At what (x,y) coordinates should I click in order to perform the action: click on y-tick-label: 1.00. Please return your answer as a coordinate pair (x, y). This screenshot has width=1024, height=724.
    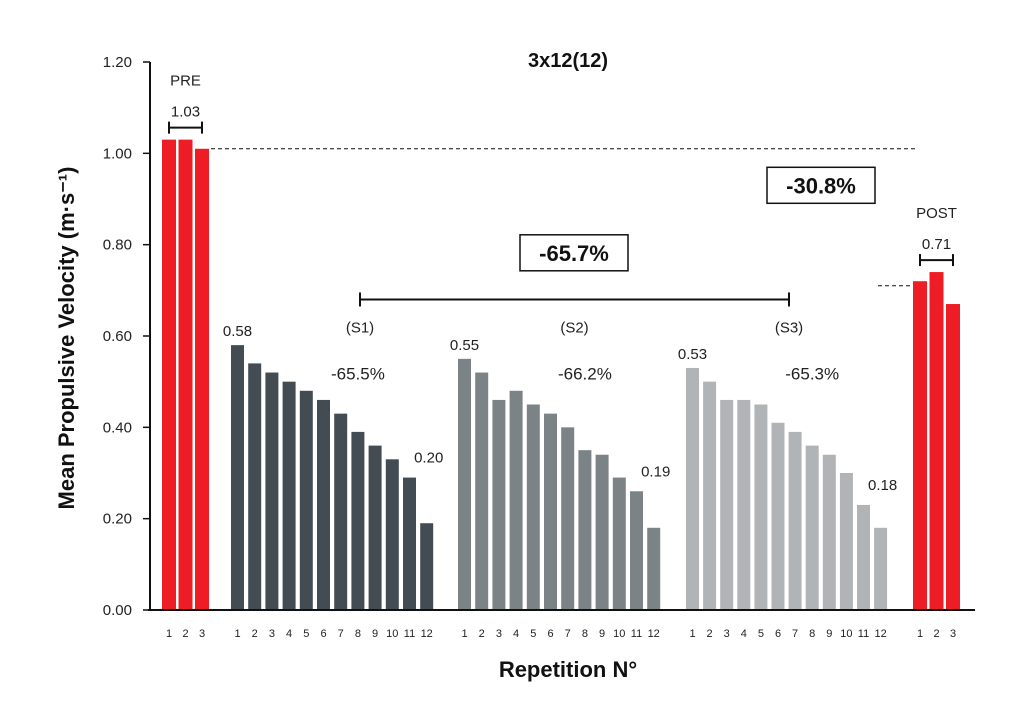
    Looking at the image, I should click on (117, 153).